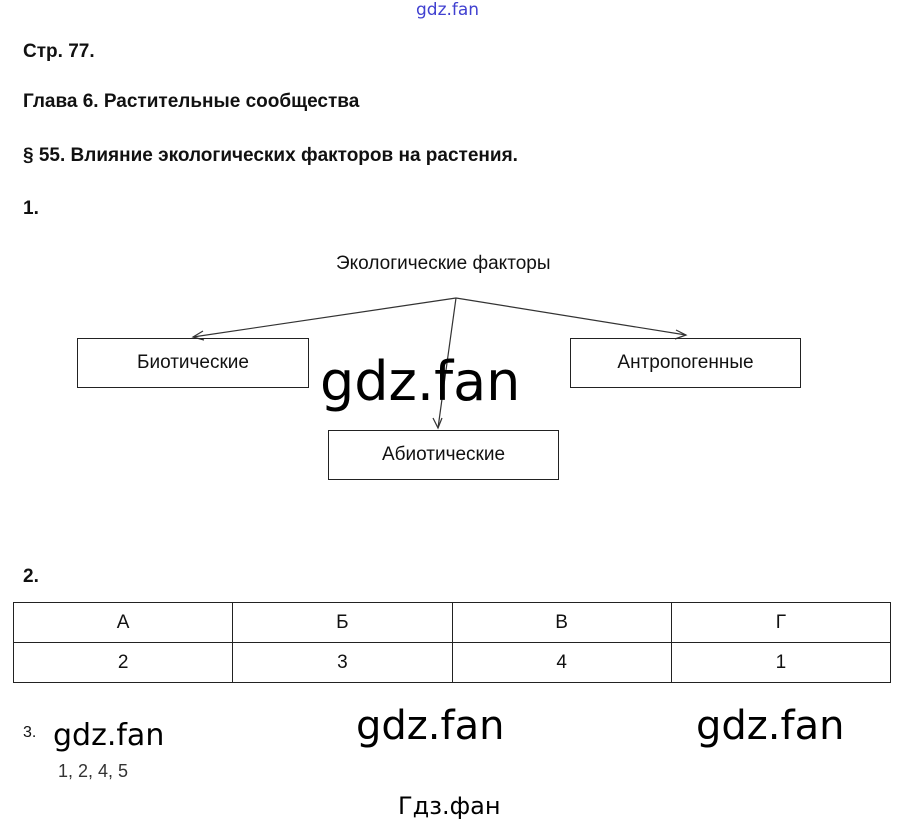 The width and height of the screenshot is (902, 826). I want to click on box-abiotic: Абиотические, so click(443, 455).